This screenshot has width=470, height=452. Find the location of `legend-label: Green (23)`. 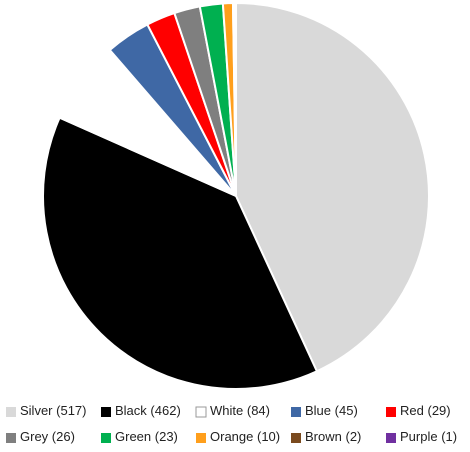

legend-label: Green (23) is located at coordinates (146, 436).